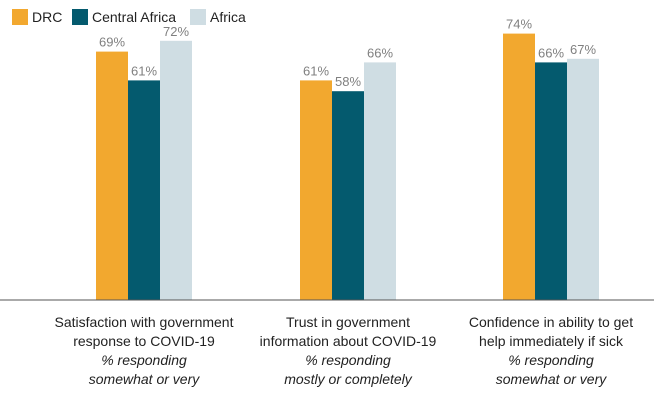 This screenshot has width=654, height=394. What do you see at coordinates (228, 17) in the screenshot?
I see `legend-label-africa: Africa` at bounding box center [228, 17].